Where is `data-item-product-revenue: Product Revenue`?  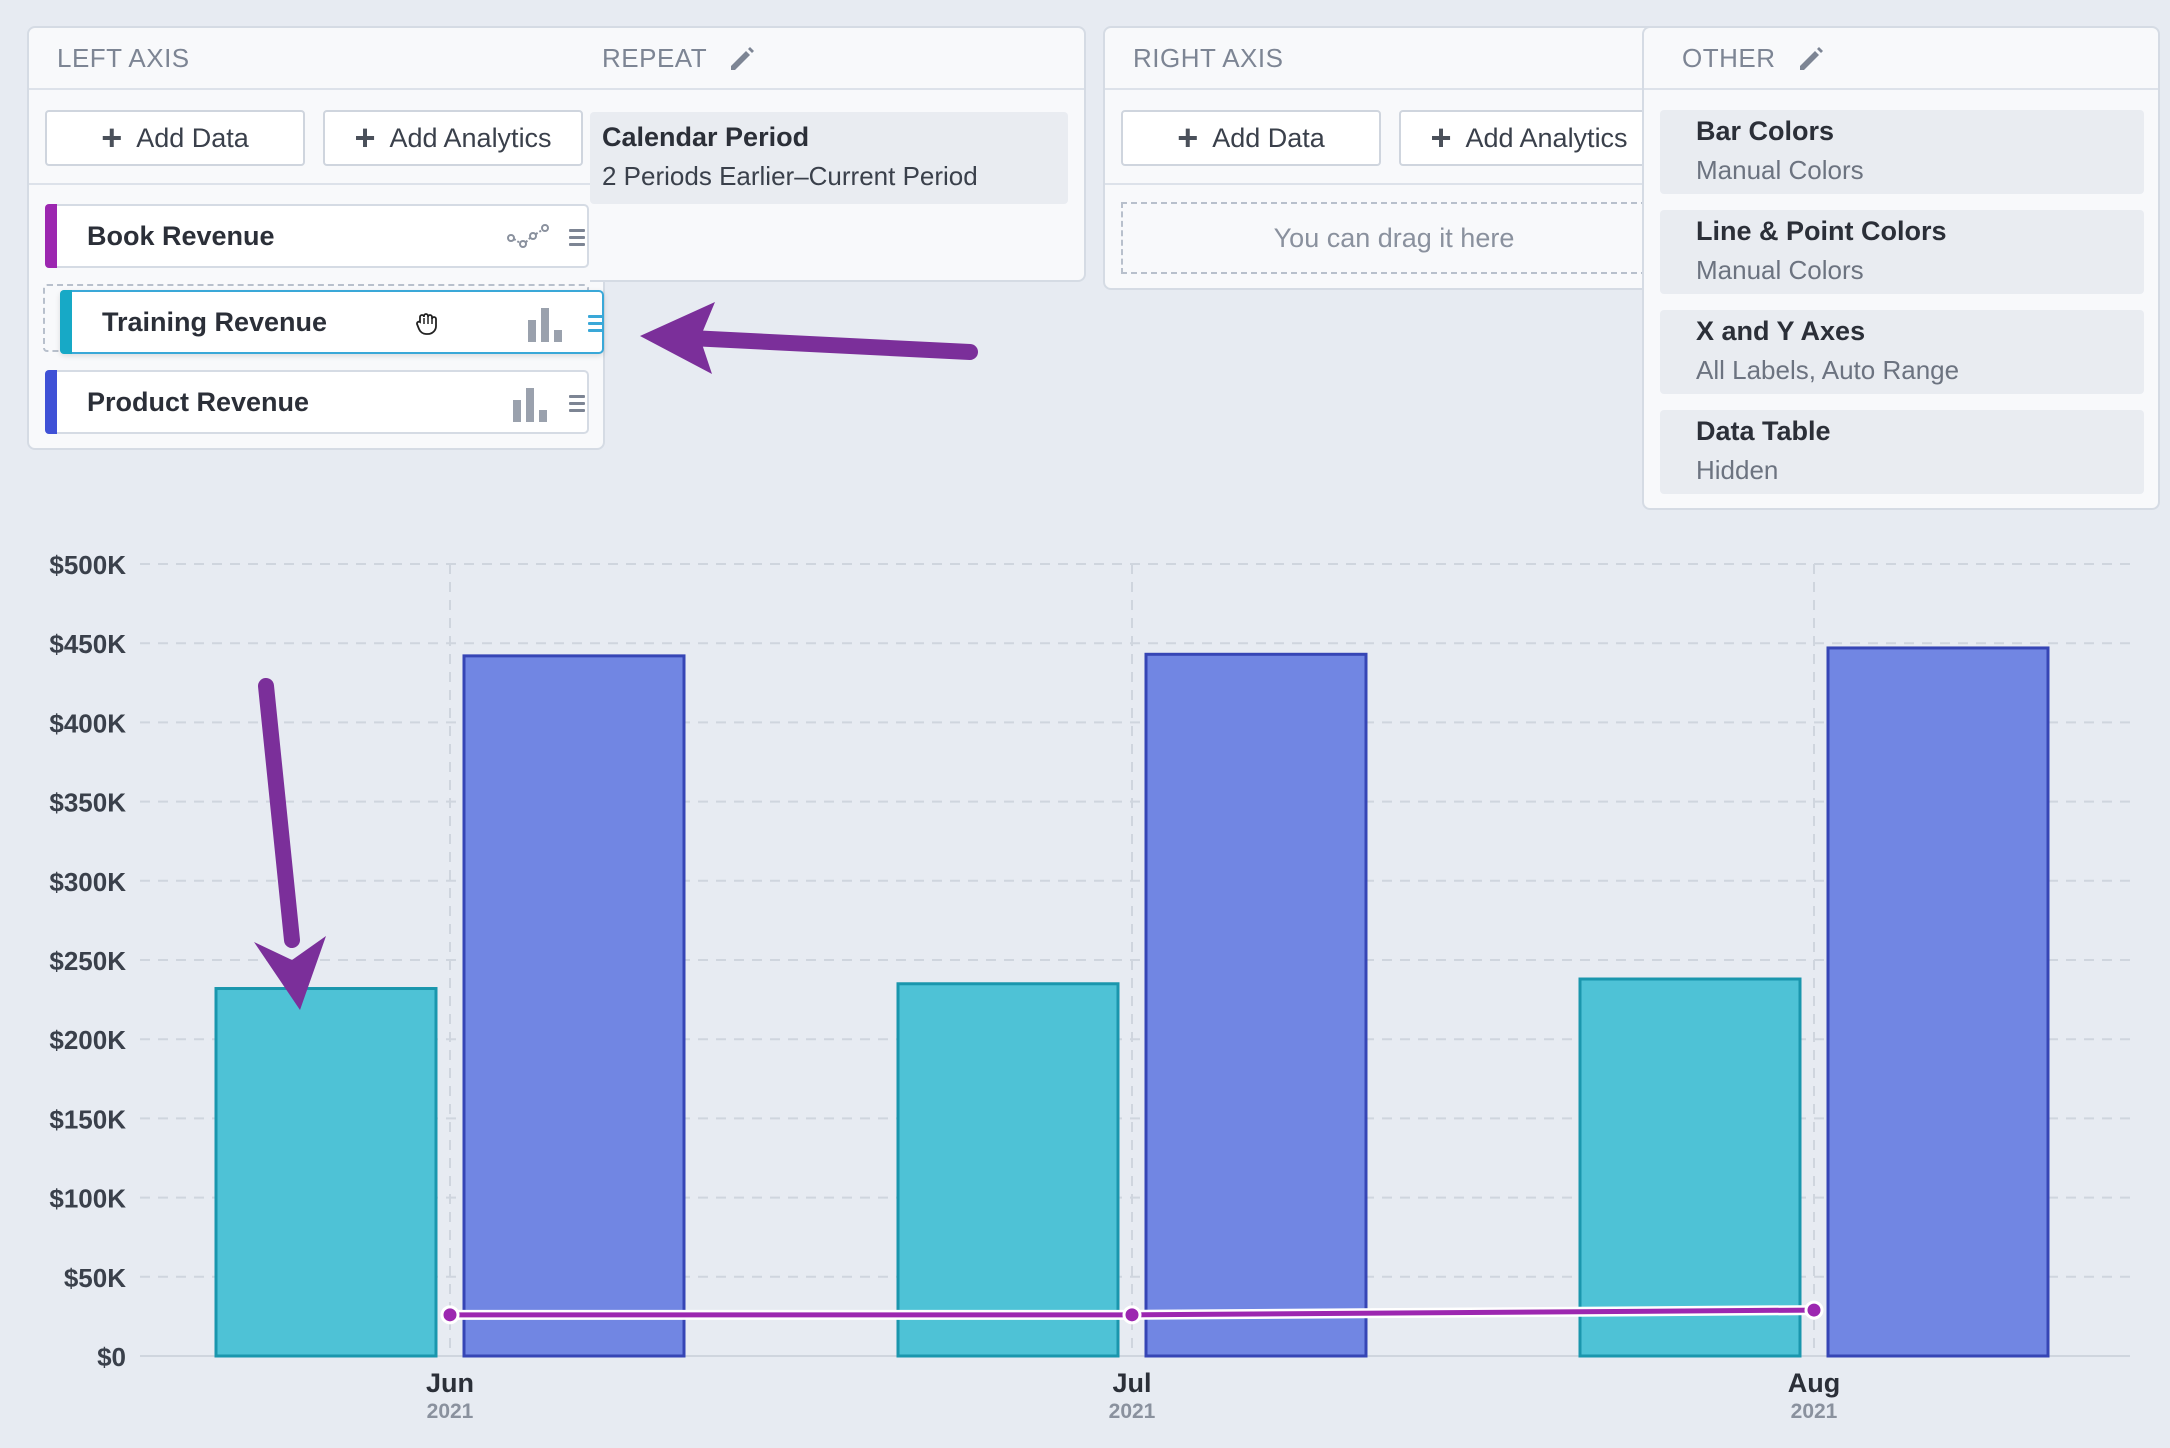 data-item-product-revenue: Product Revenue is located at coordinates (317, 402).